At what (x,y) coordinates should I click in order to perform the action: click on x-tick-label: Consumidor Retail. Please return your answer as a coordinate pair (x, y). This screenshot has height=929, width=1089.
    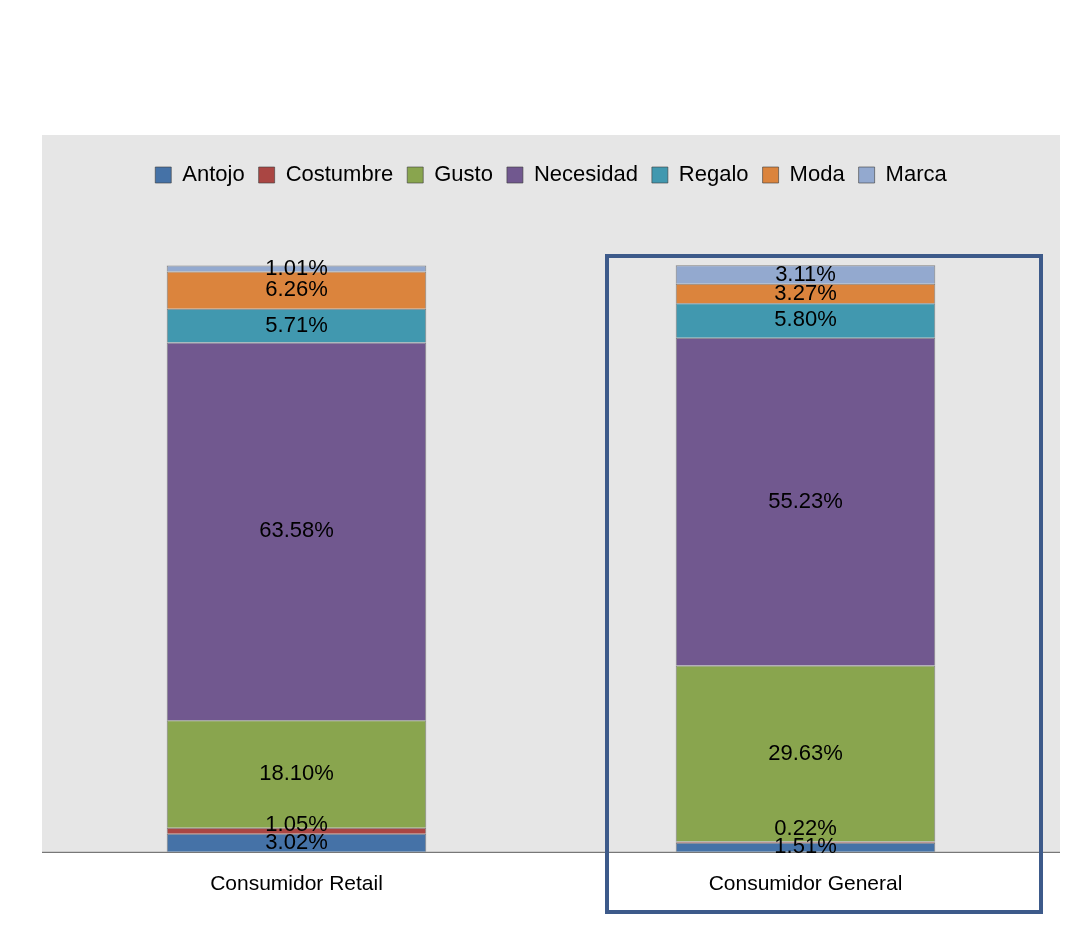
    Looking at the image, I should click on (296, 883).